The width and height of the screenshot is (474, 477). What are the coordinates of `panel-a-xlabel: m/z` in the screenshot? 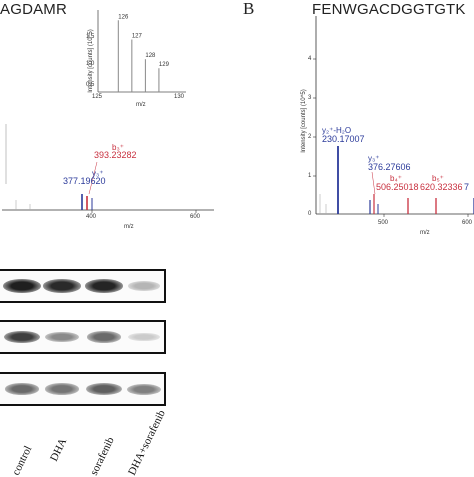 It's located at (129, 227).